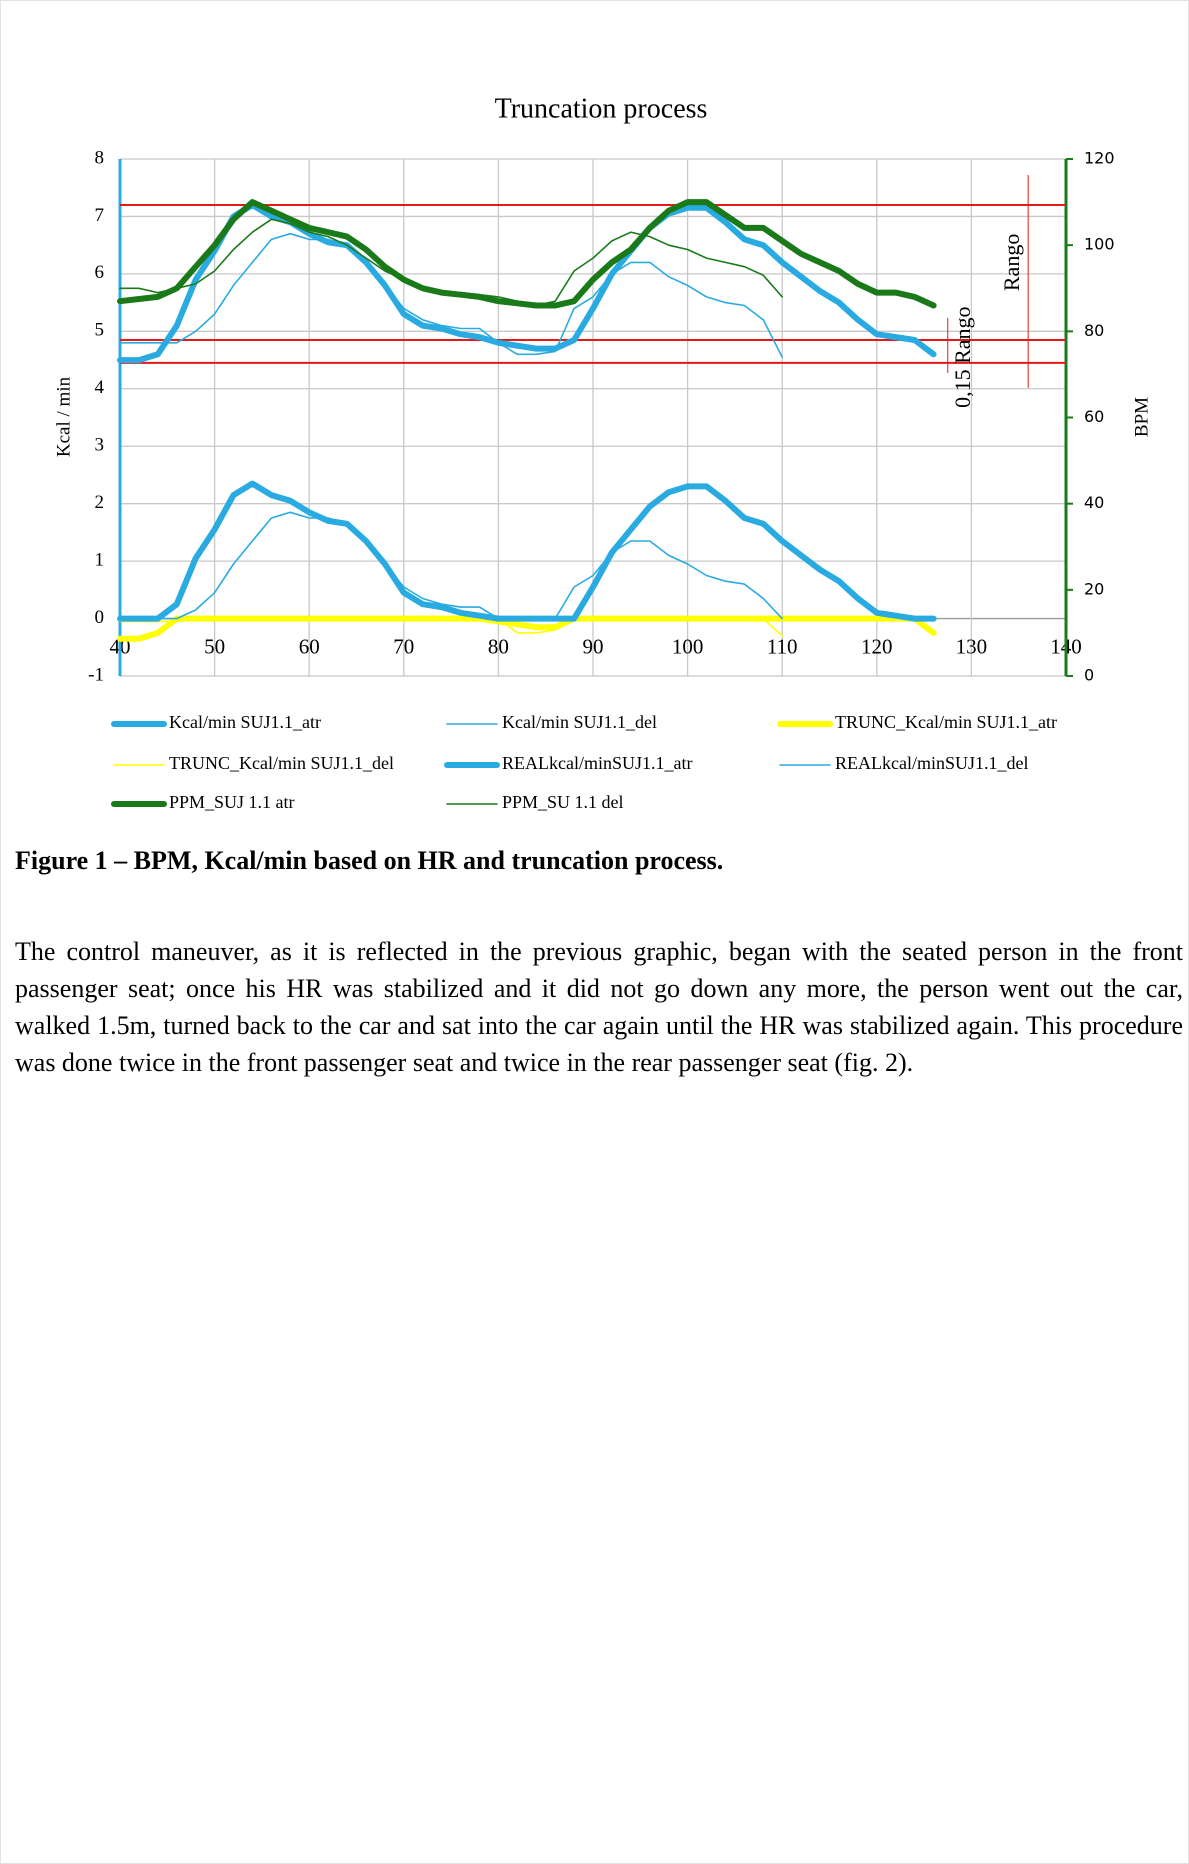  What do you see at coordinates (100, 445) in the screenshot?
I see `y-tick-label: 3` at bounding box center [100, 445].